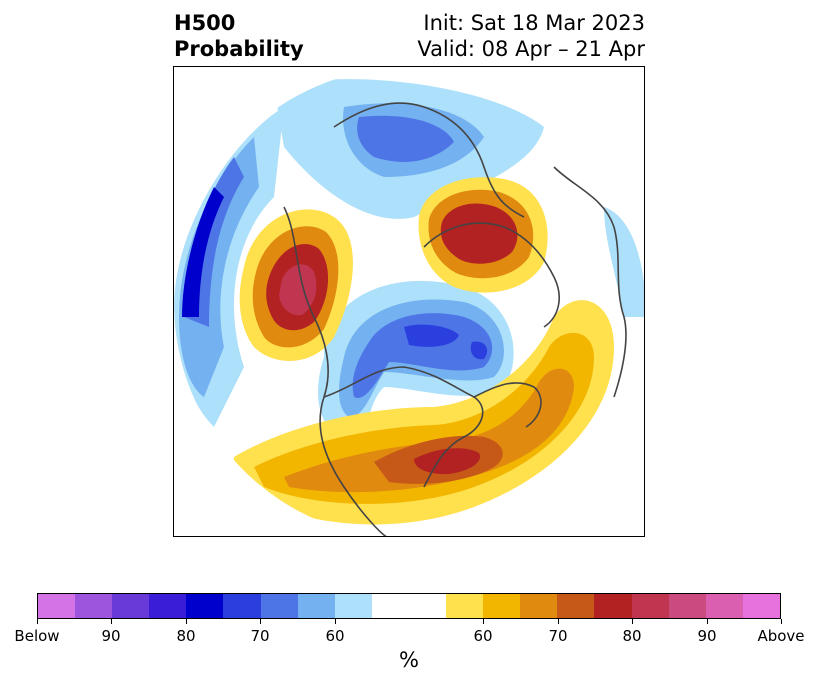 This screenshot has width=819, height=686. What do you see at coordinates (531, 49) in the screenshot?
I see `valid-period: Valid: 08 Apr – 21 Apr` at bounding box center [531, 49].